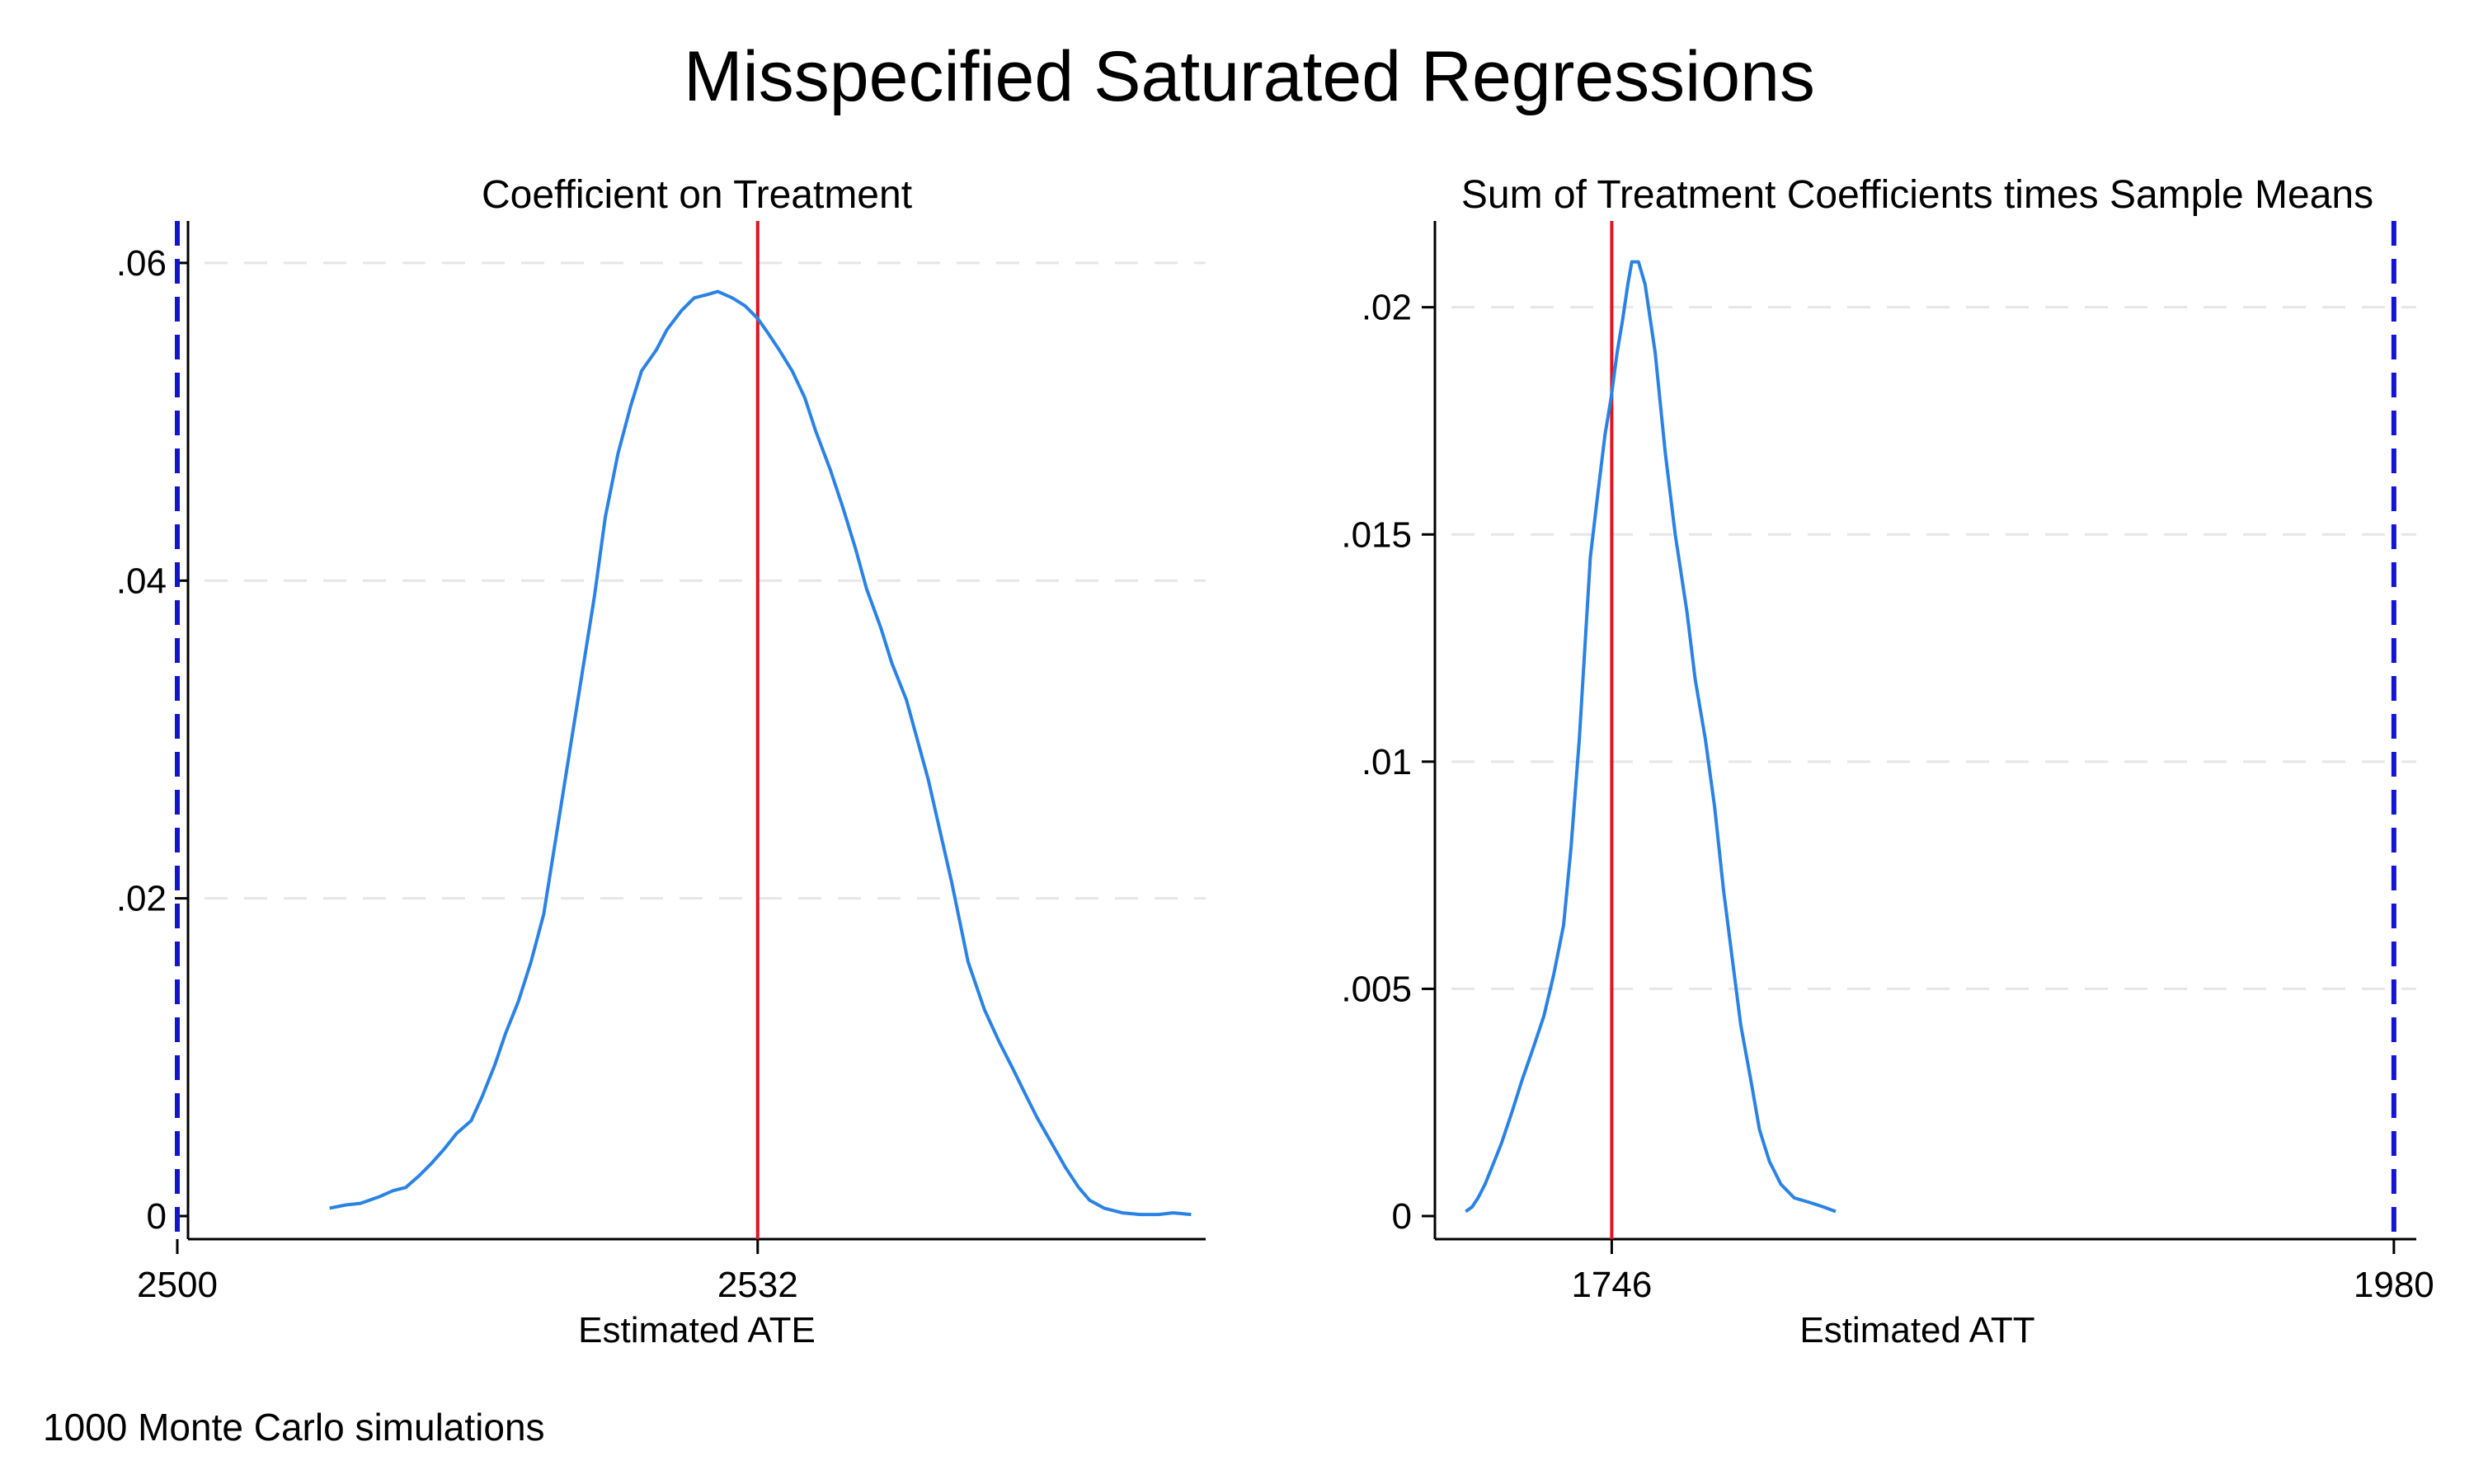  What do you see at coordinates (1376, 989) in the screenshot?
I see `right-y-tick-label: .005` at bounding box center [1376, 989].